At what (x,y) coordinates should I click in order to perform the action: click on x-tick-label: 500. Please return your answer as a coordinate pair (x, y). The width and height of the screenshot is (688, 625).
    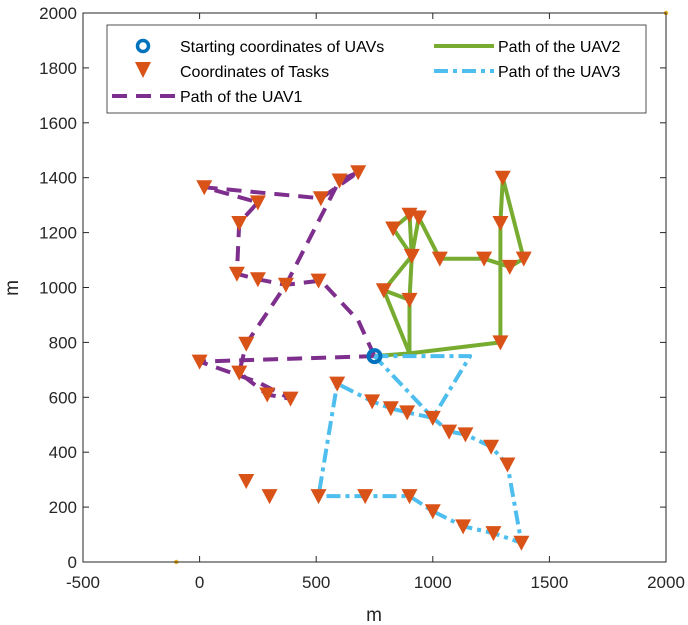
    Looking at the image, I should click on (316, 582).